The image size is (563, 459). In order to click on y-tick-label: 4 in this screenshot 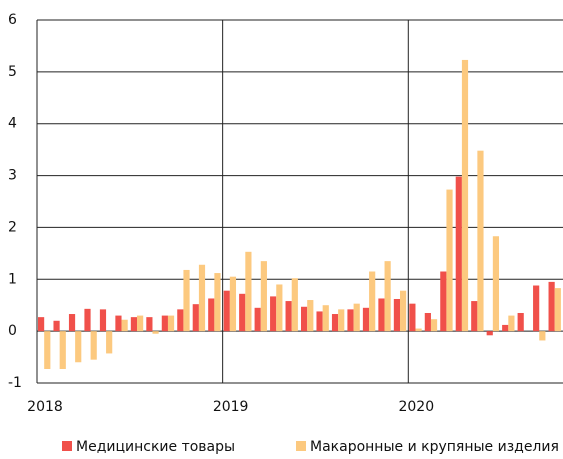, I will do `click(12, 124)`.